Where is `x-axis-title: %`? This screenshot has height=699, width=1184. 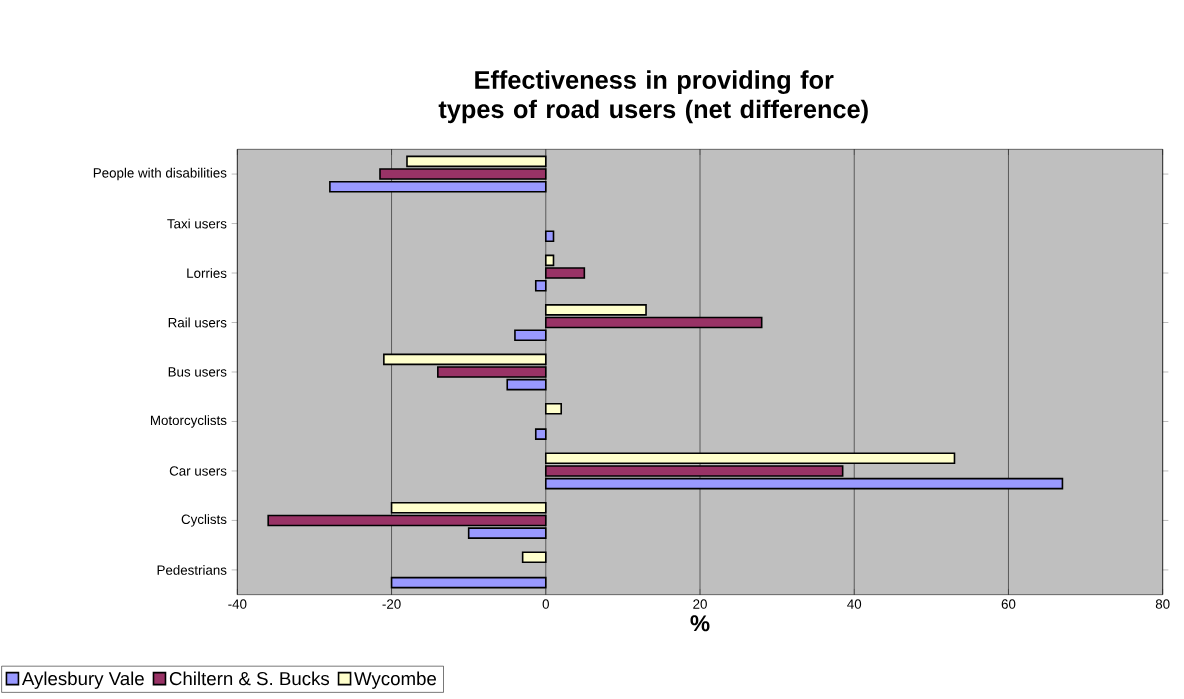
x-axis-title: % is located at coordinates (700, 623).